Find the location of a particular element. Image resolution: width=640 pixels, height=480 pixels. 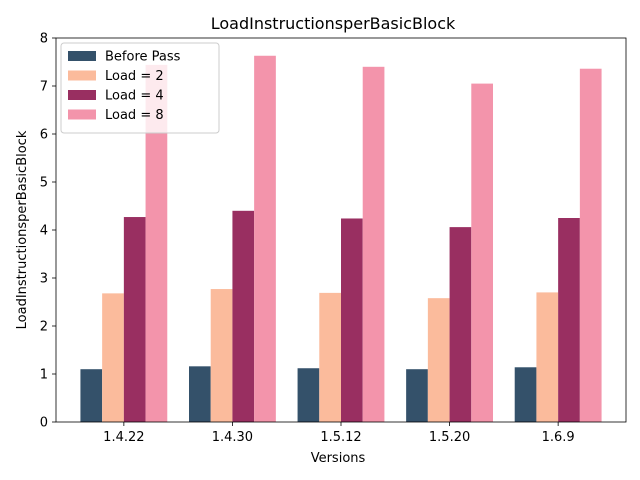

y-tick-label: 4 is located at coordinates (44, 231).